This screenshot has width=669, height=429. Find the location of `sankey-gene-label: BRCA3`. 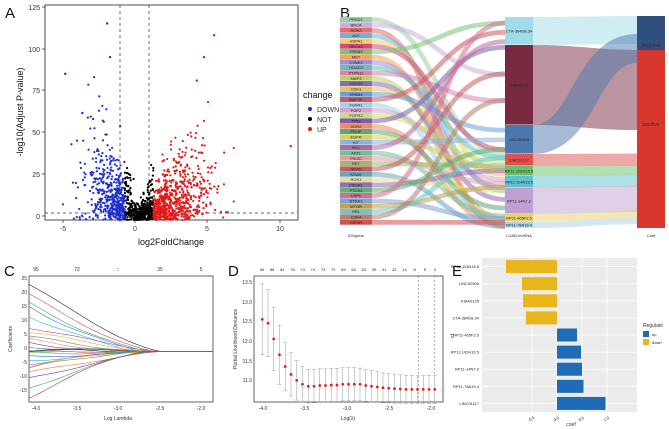

sankey-gene-label: BRCA3 is located at coordinates (356, 46).